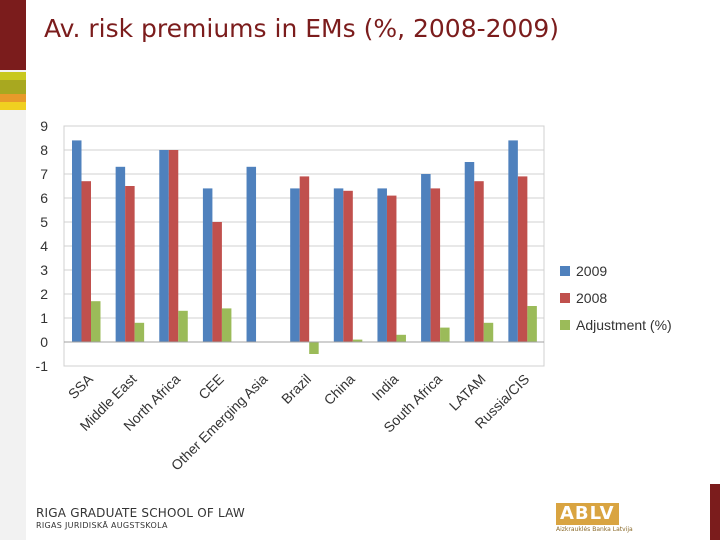  I want to click on y-tick-label: 4, so click(44, 246).